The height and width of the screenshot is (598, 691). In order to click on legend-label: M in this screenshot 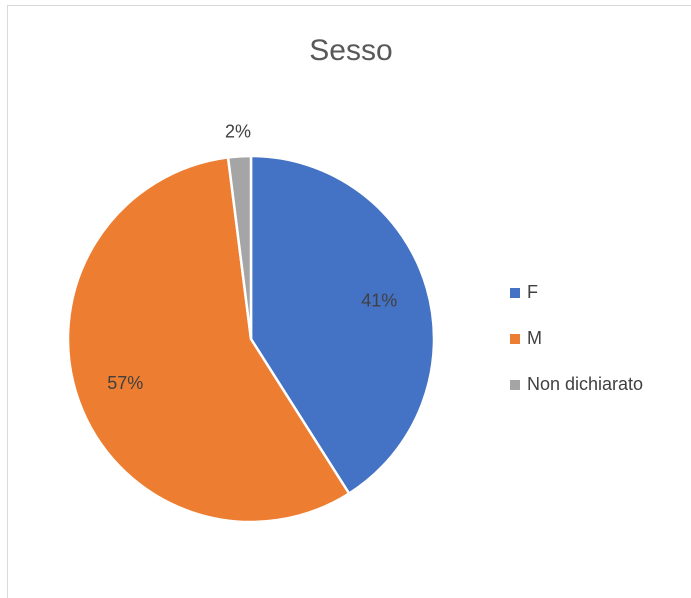, I will do `click(534, 338)`.